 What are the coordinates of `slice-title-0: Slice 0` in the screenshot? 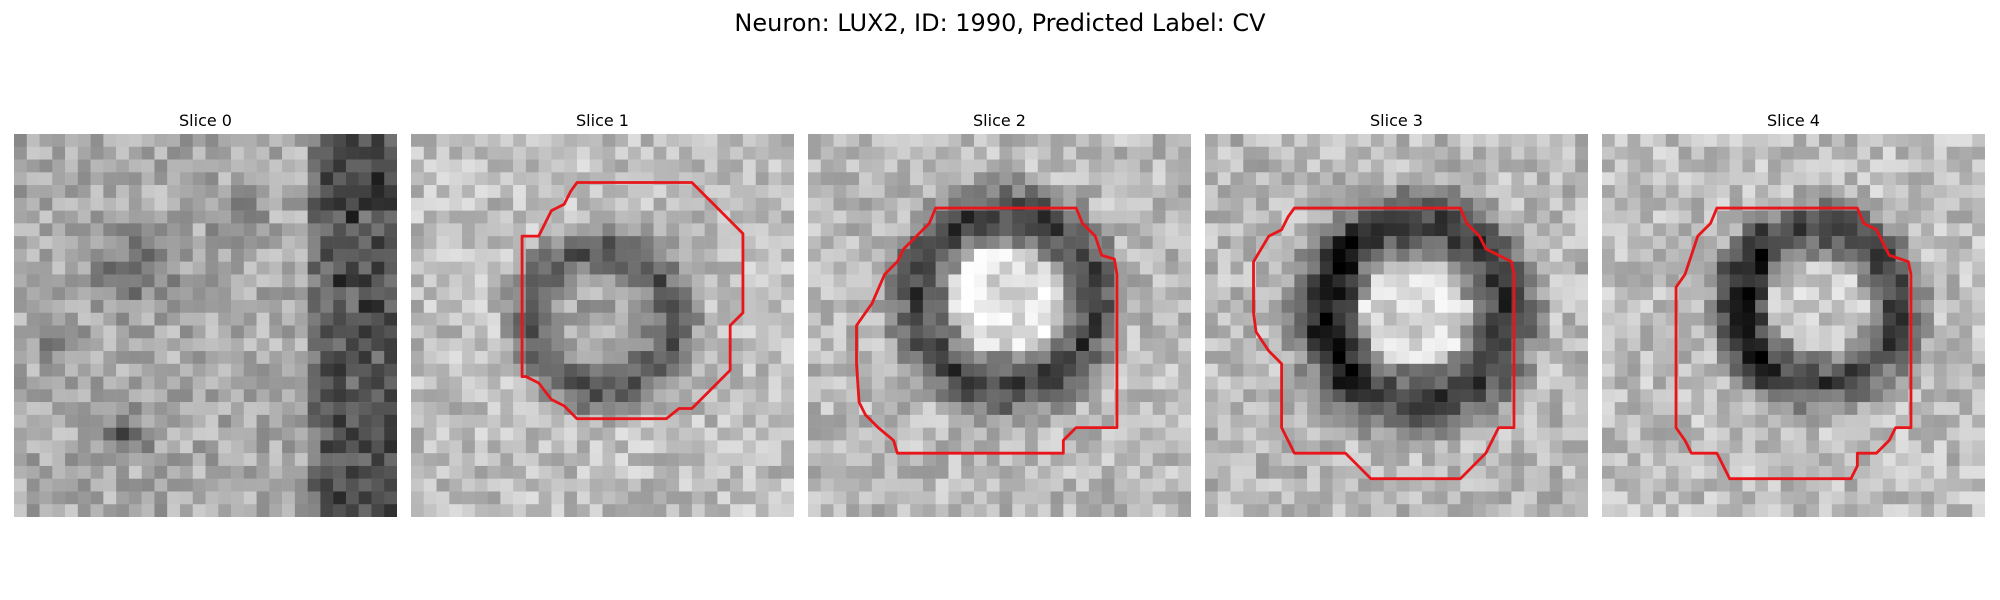 It's located at (205, 120).